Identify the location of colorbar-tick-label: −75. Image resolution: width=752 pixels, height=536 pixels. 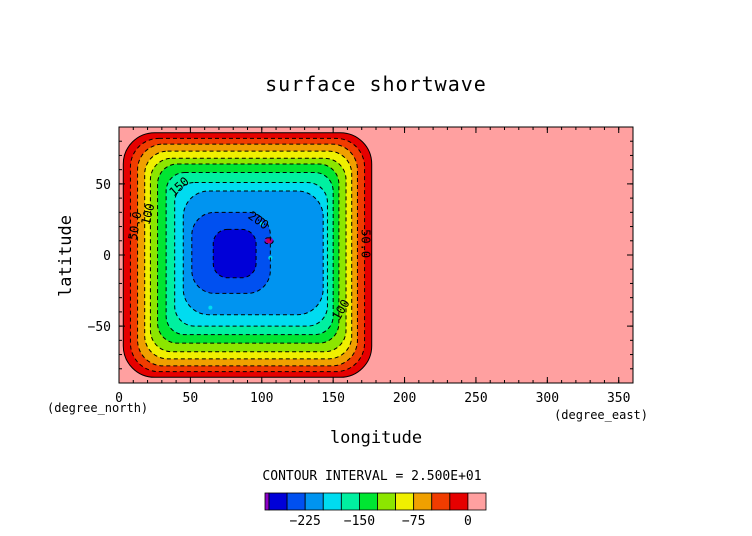
(413, 521).